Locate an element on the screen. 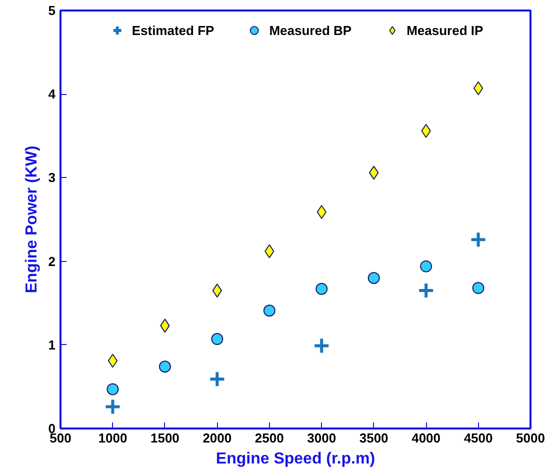 This screenshot has width=555, height=475. x-axis-title: Engine Speed (r.p.m) is located at coordinates (296, 459).